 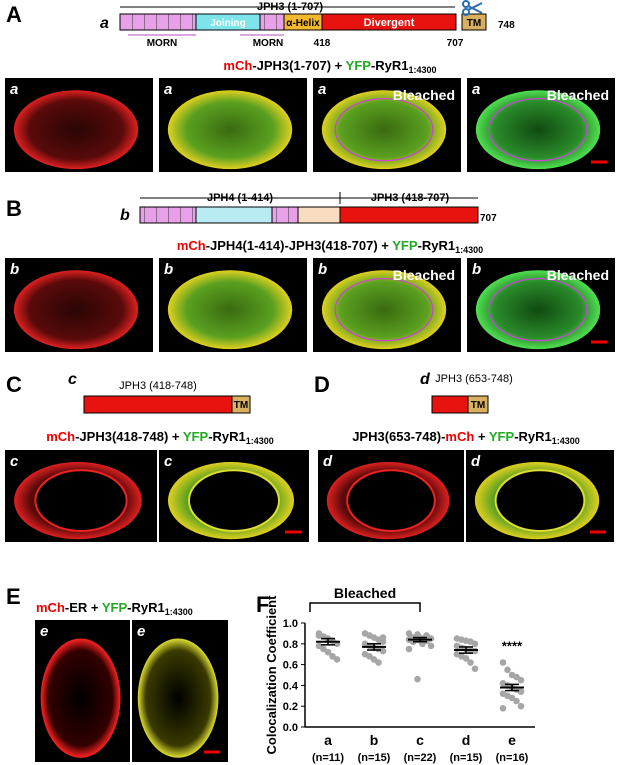 I want to click on y-axis-label: Colocalization Coefficient, so click(x=271, y=675).